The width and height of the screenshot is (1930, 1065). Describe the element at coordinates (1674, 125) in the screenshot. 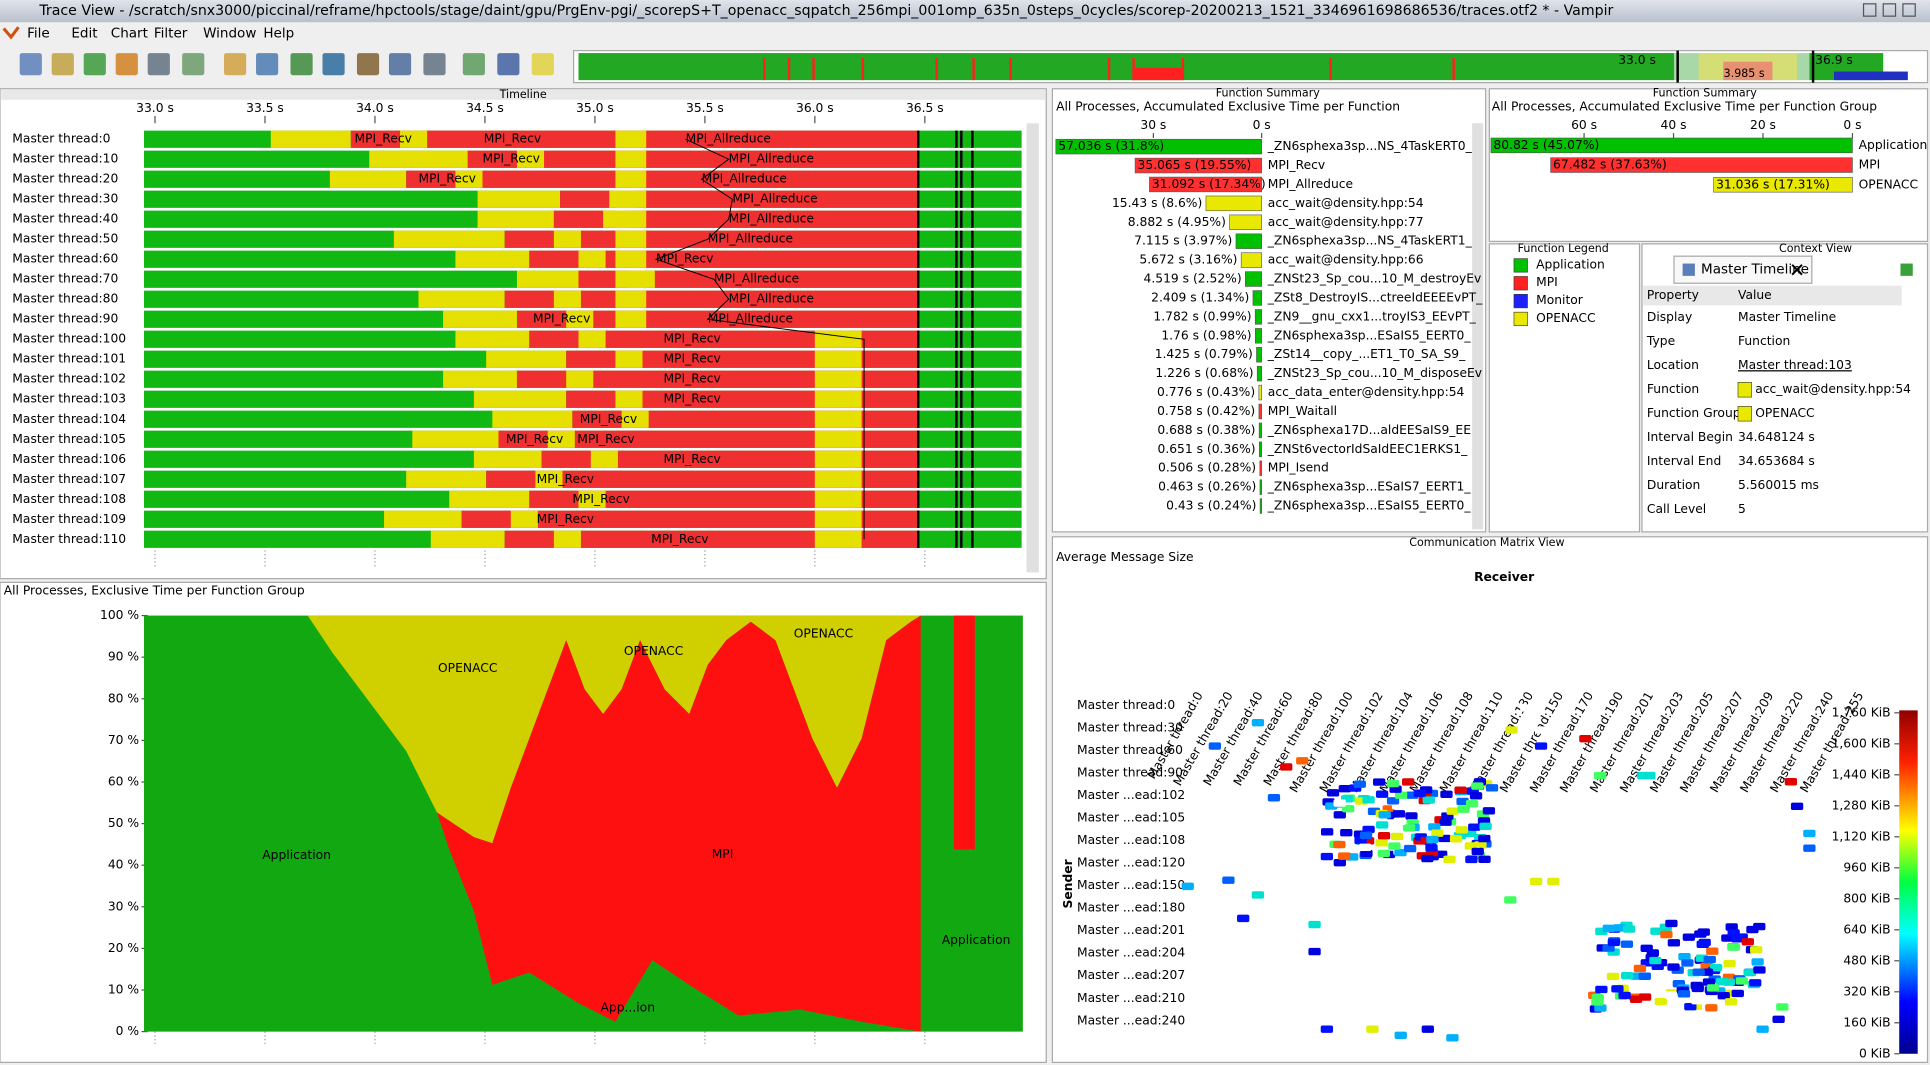

I see `x-tick-label: 40 s` at that location.